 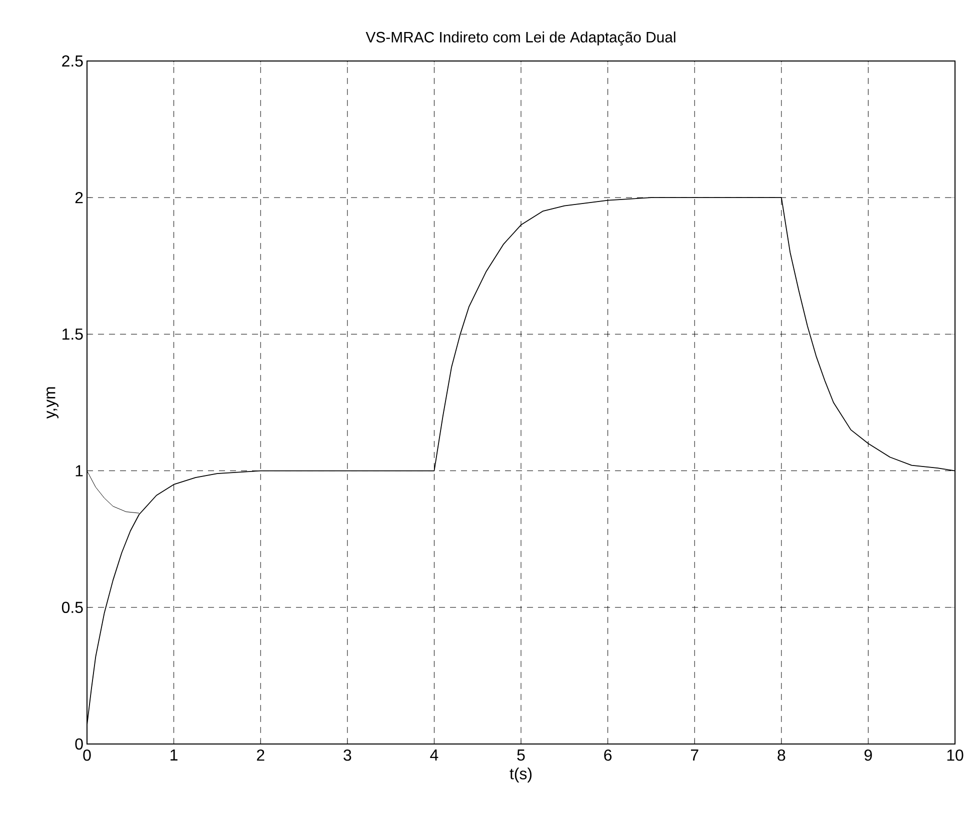 What do you see at coordinates (79, 744) in the screenshot?
I see `y-tick-label: 0` at bounding box center [79, 744].